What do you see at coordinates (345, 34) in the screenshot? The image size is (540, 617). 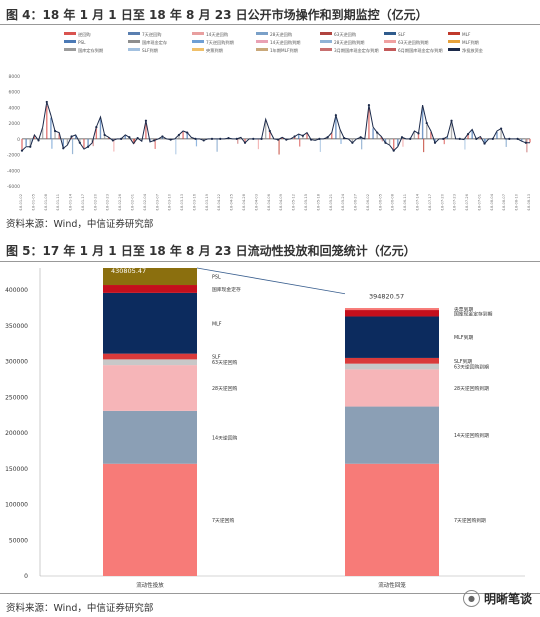 I see `legend-label: 63天逆回购` at bounding box center [345, 34].